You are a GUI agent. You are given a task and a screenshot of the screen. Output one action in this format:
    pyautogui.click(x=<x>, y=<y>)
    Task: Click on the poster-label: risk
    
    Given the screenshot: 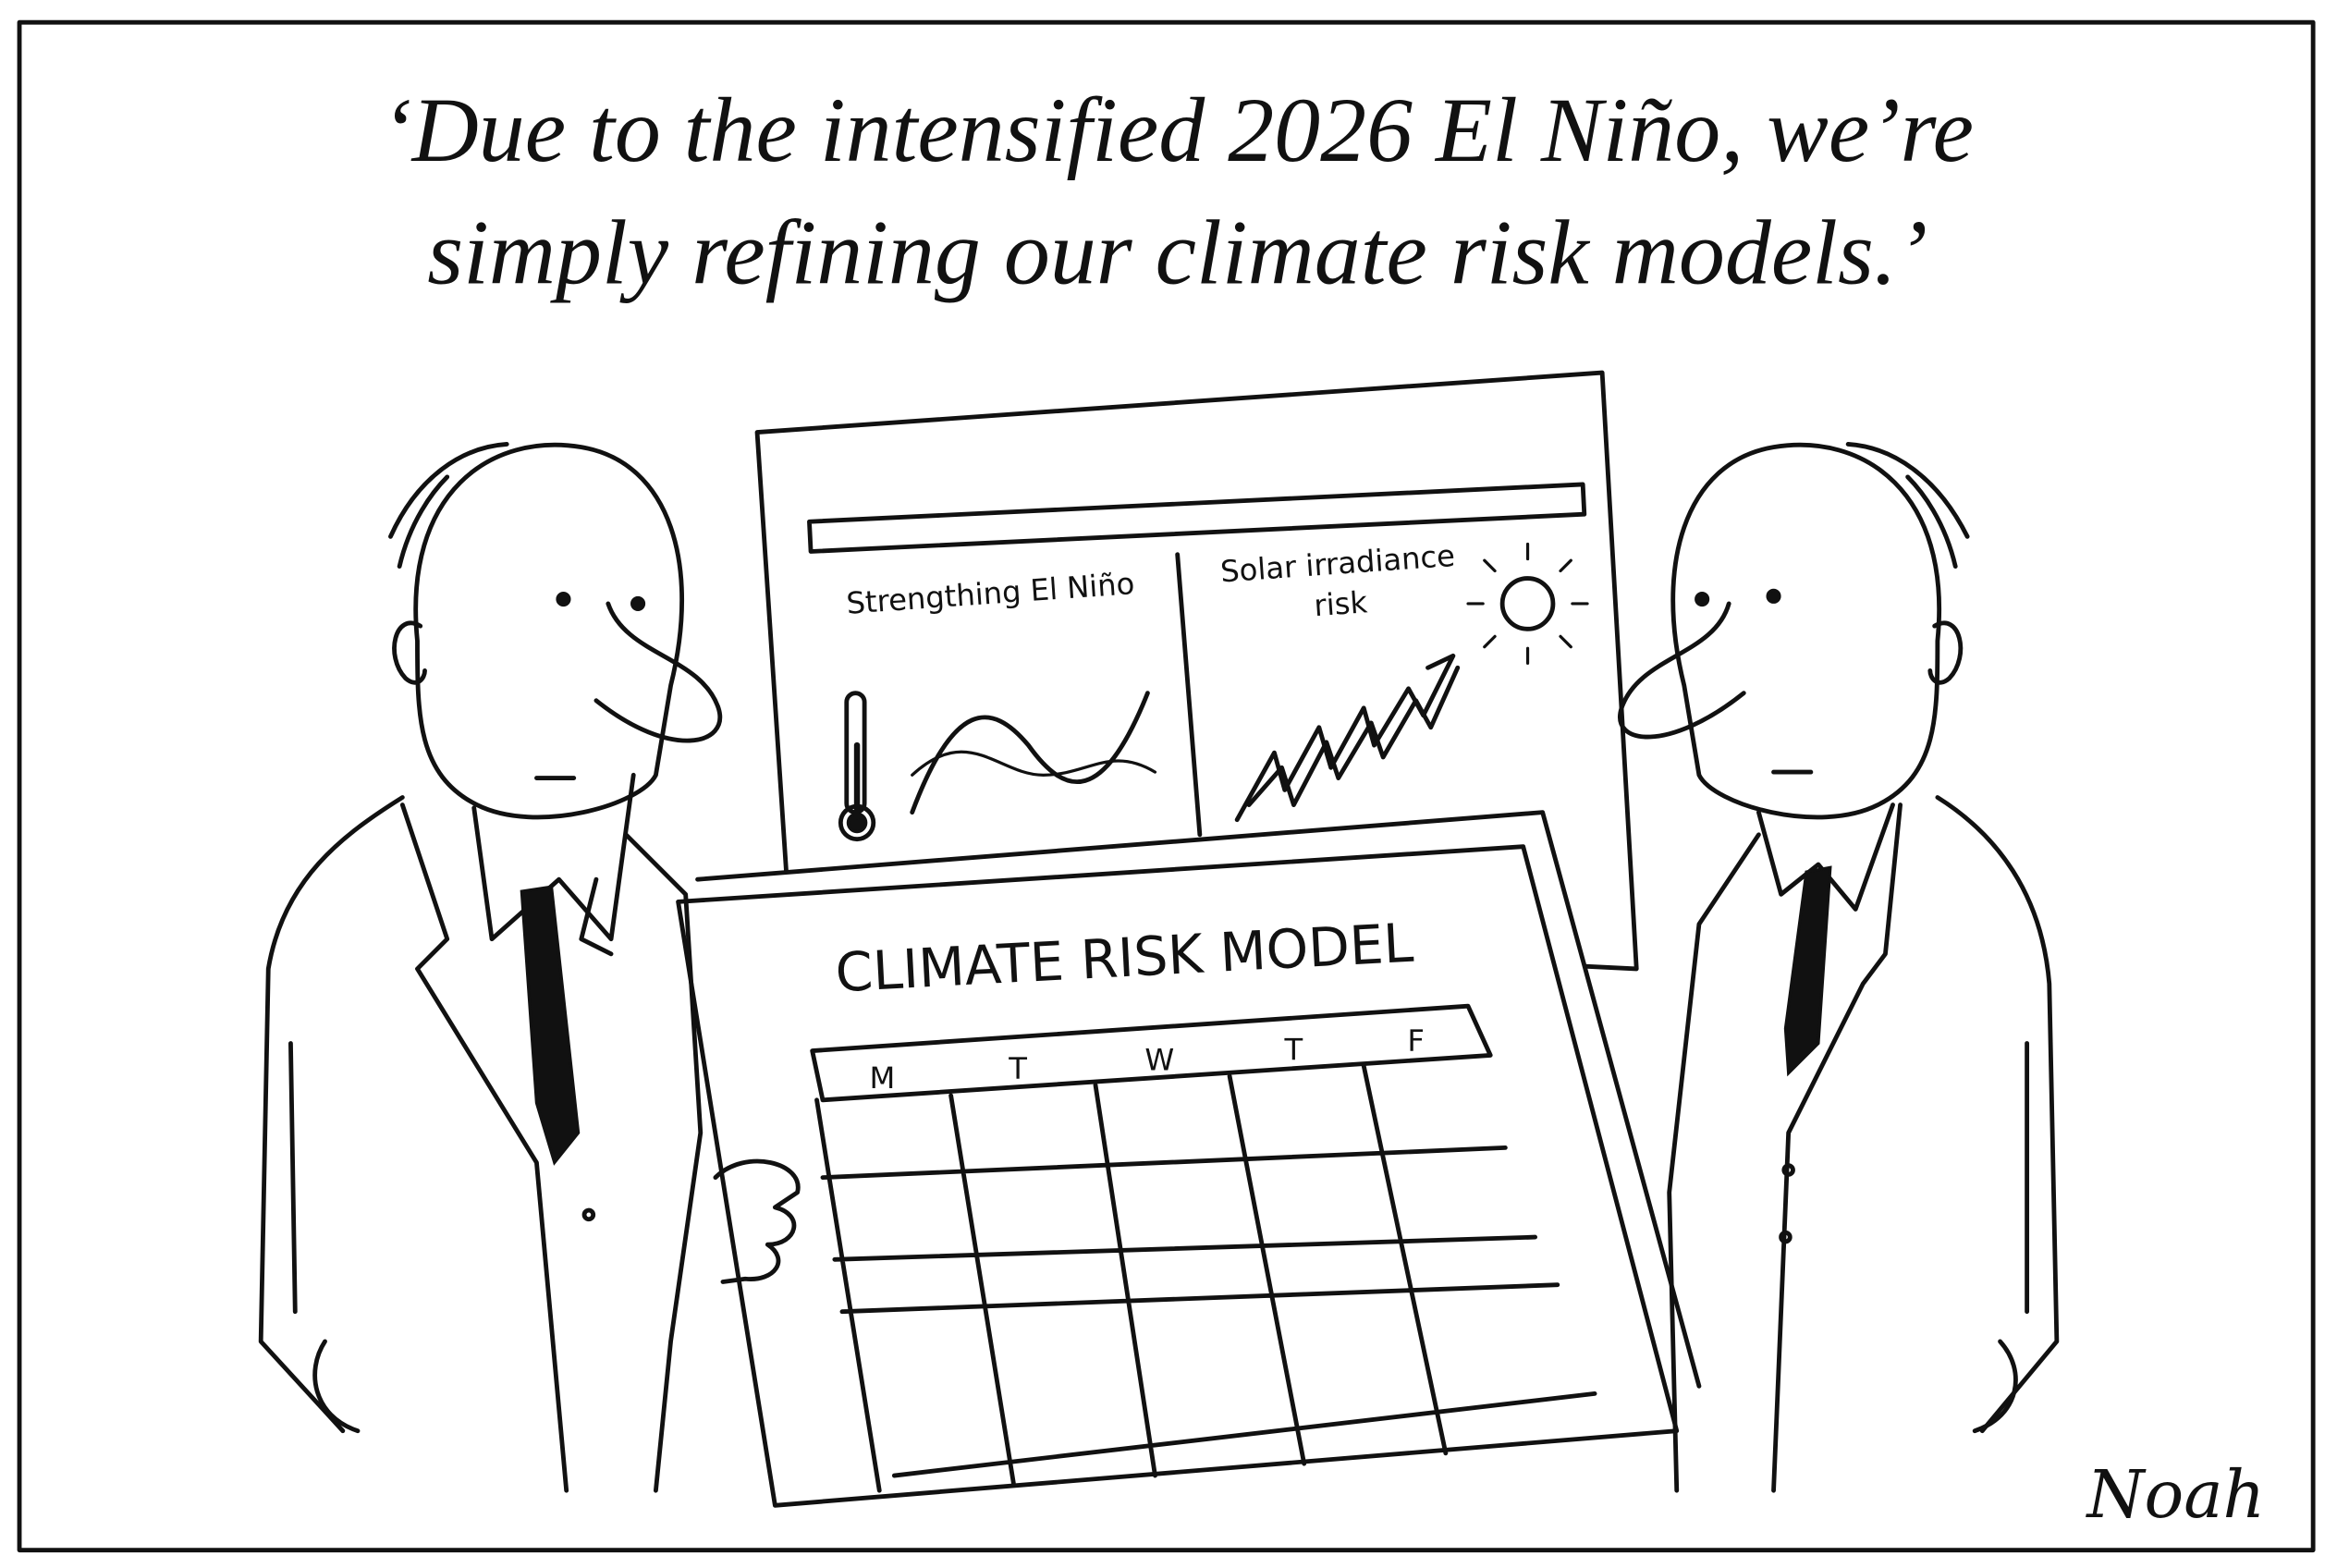 What is the action you would take?
    pyautogui.click(x=1341, y=604)
    